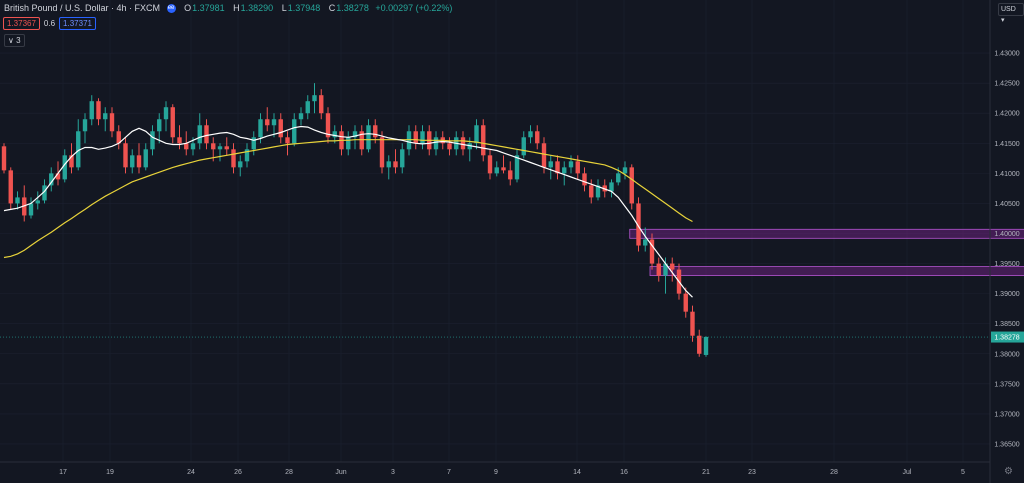 This screenshot has width=1024, height=483. I want to click on y-tick-label: 1.38000, so click(1006, 354).